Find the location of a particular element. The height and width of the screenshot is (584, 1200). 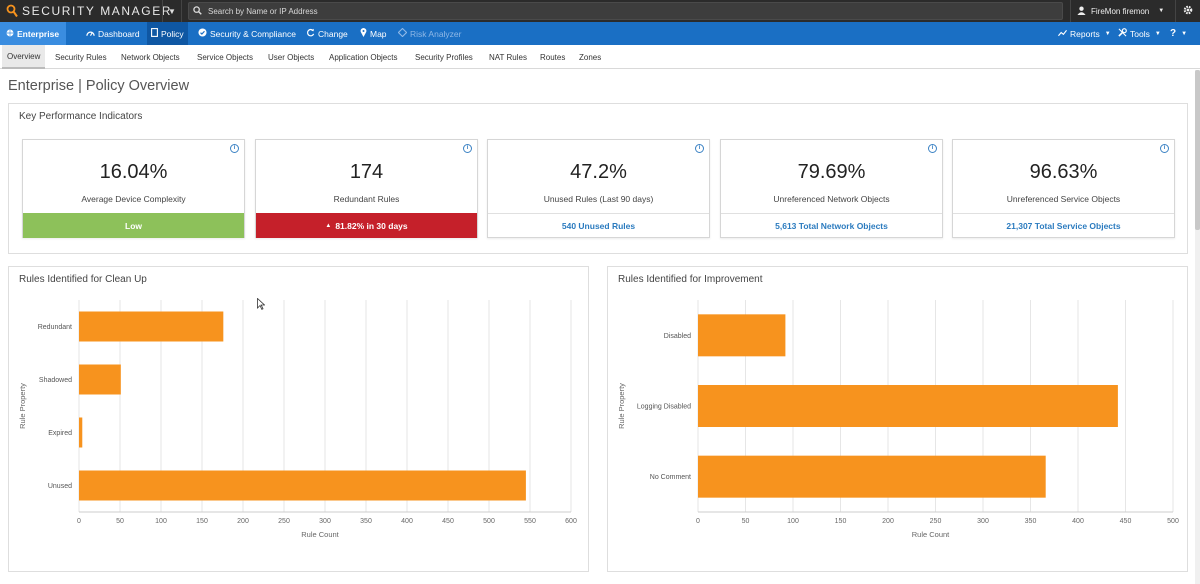

kpi-label: Redundant Rules is located at coordinates (366, 199).